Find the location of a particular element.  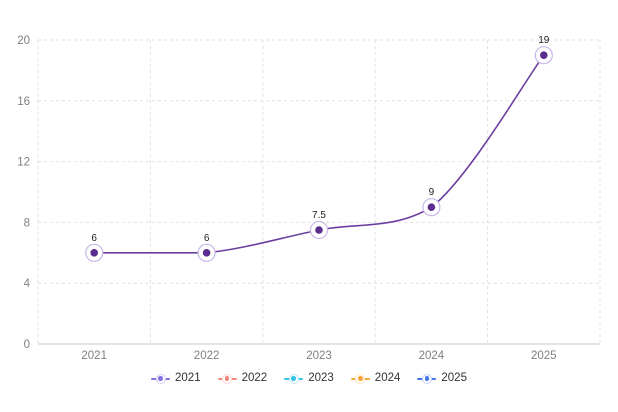

legend-item-2023: 2023 is located at coordinates (309, 378).